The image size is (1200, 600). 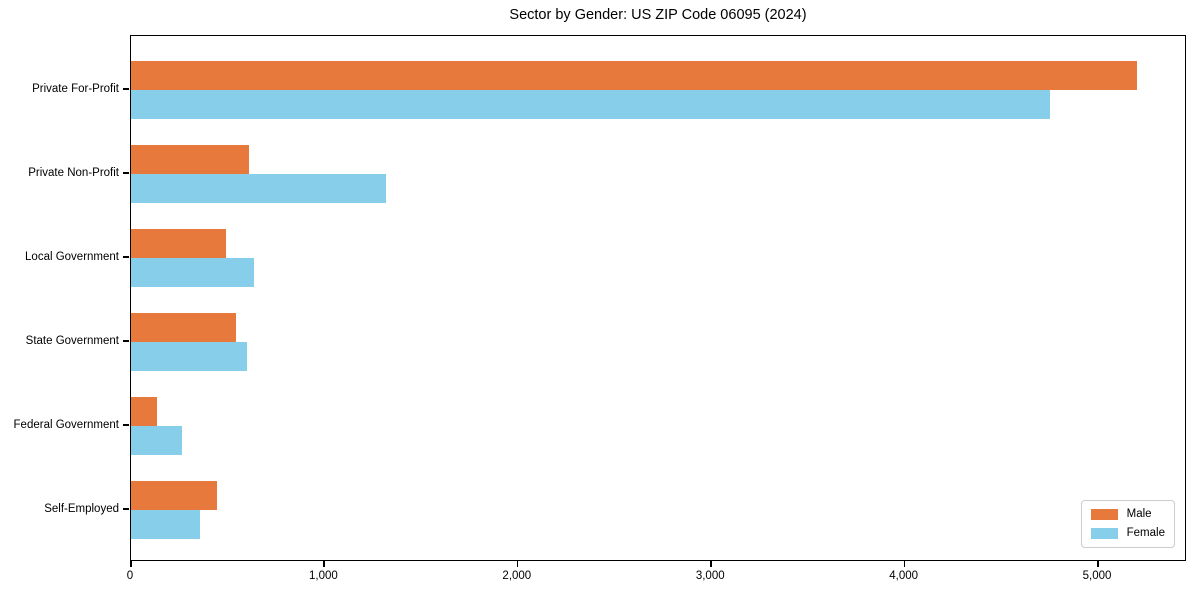 What do you see at coordinates (66, 425) in the screenshot?
I see `y-tick-label-federal-government: Federal Government` at bounding box center [66, 425].